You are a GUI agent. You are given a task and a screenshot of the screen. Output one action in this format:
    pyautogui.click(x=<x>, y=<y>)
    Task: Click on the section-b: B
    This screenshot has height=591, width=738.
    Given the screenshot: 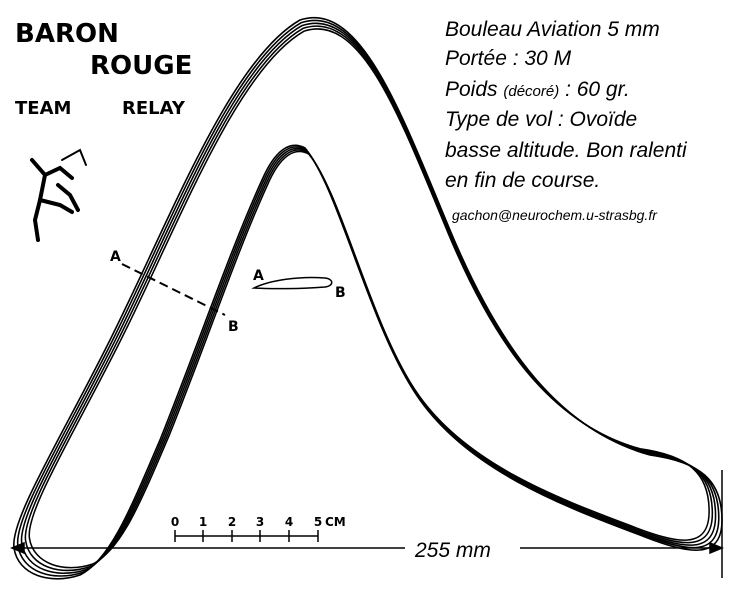 What is the action you would take?
    pyautogui.click(x=233, y=327)
    